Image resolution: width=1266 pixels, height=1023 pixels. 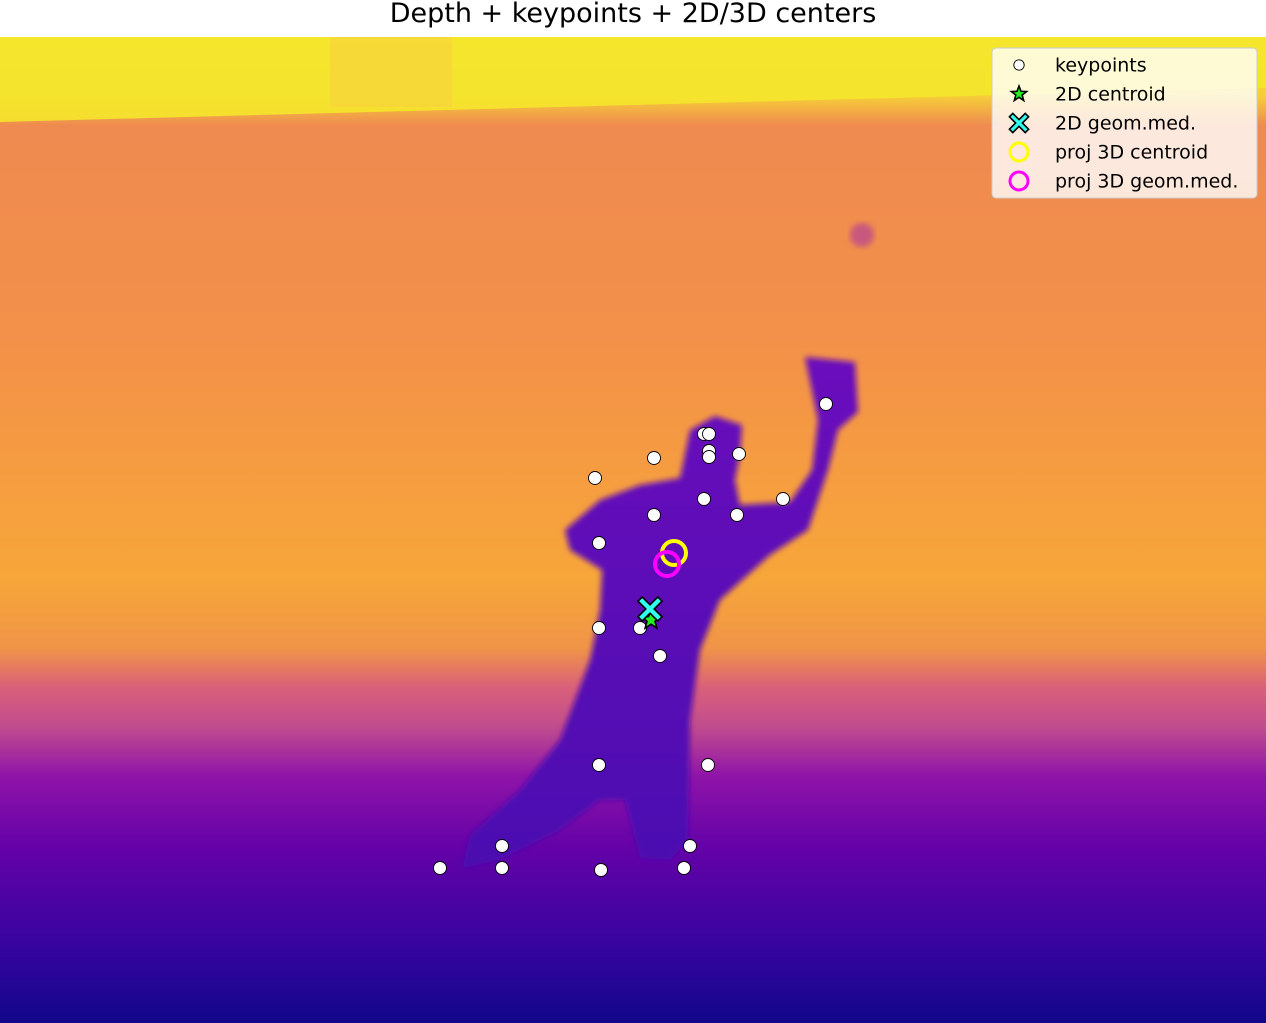 What do you see at coordinates (1019, 93) in the screenshot?
I see `legend-marker-2d-centroid` at bounding box center [1019, 93].